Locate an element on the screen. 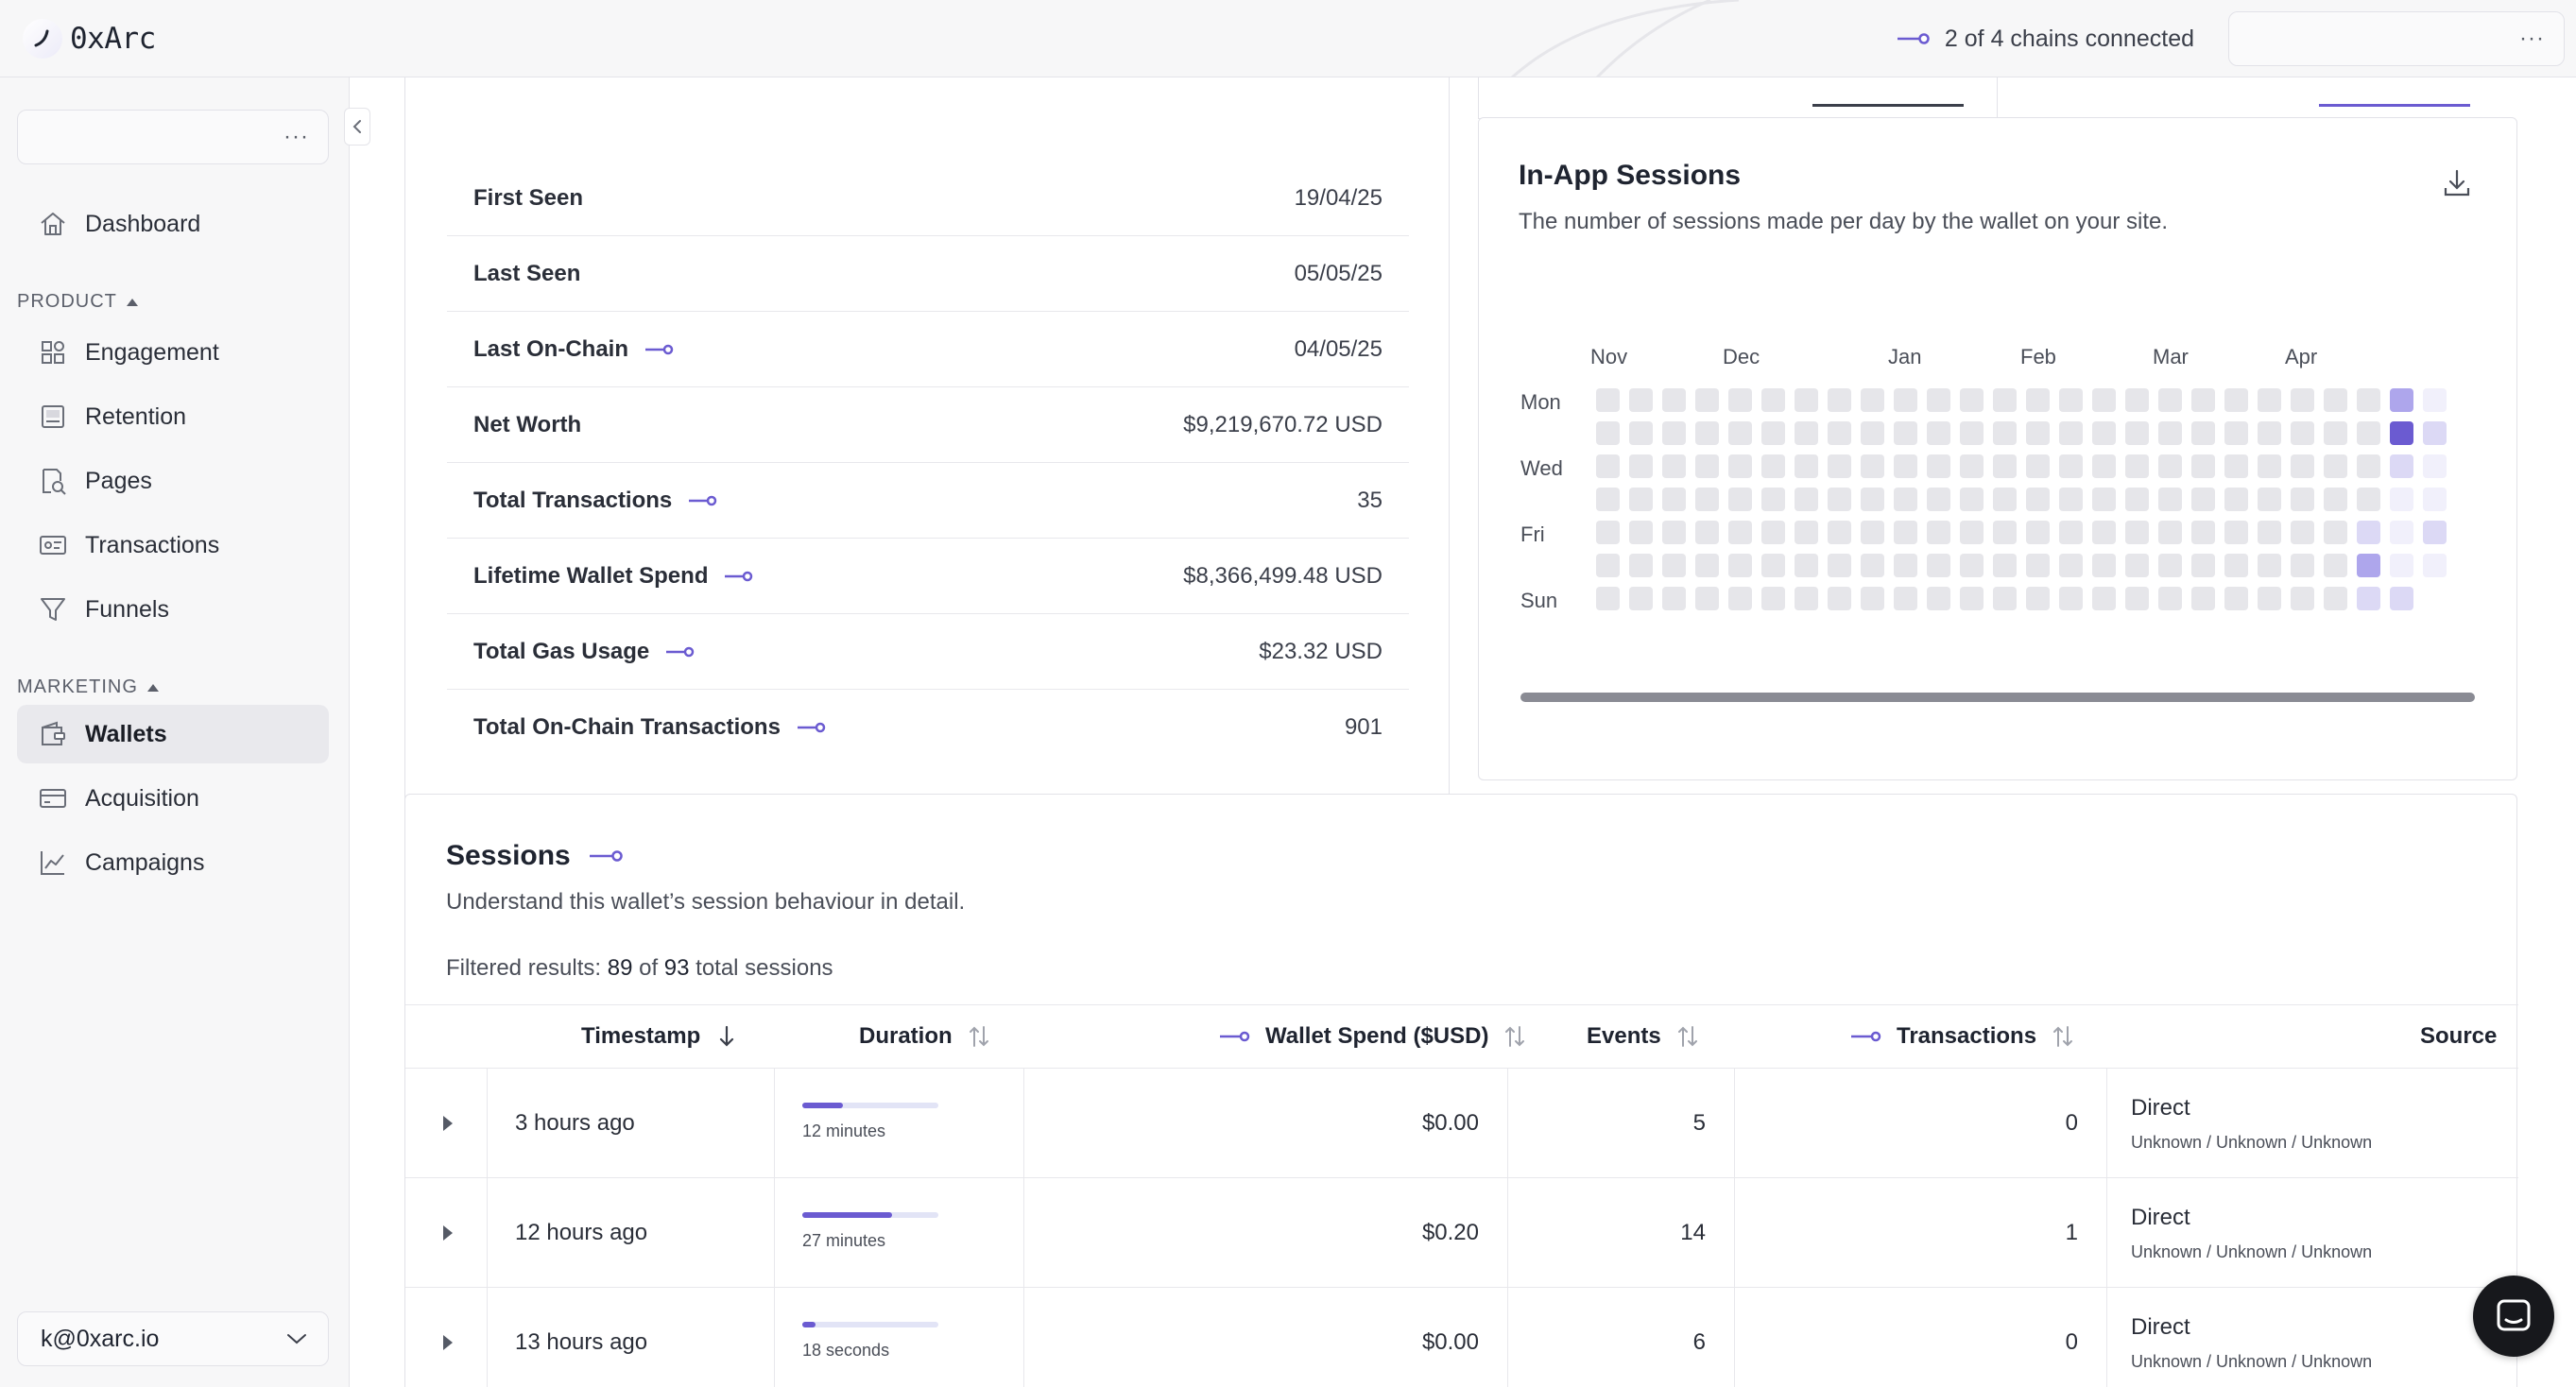  download-icon is located at coordinates (2457, 183).